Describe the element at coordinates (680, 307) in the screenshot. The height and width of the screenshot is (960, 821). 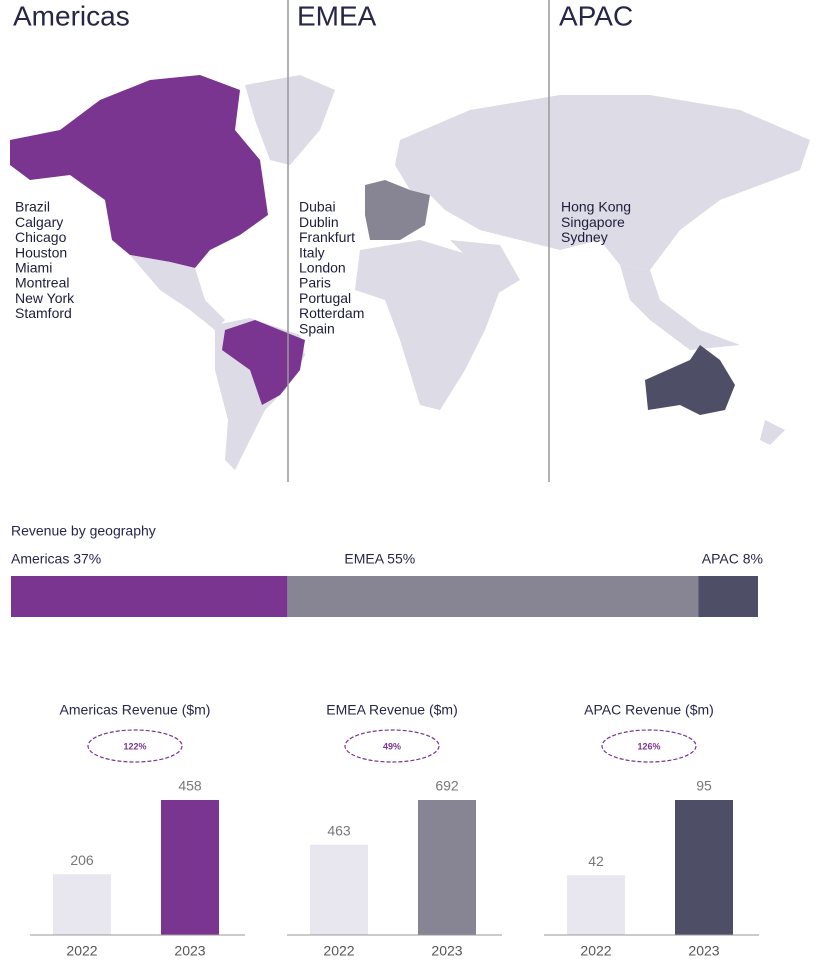
I see `southeast-asia` at that location.